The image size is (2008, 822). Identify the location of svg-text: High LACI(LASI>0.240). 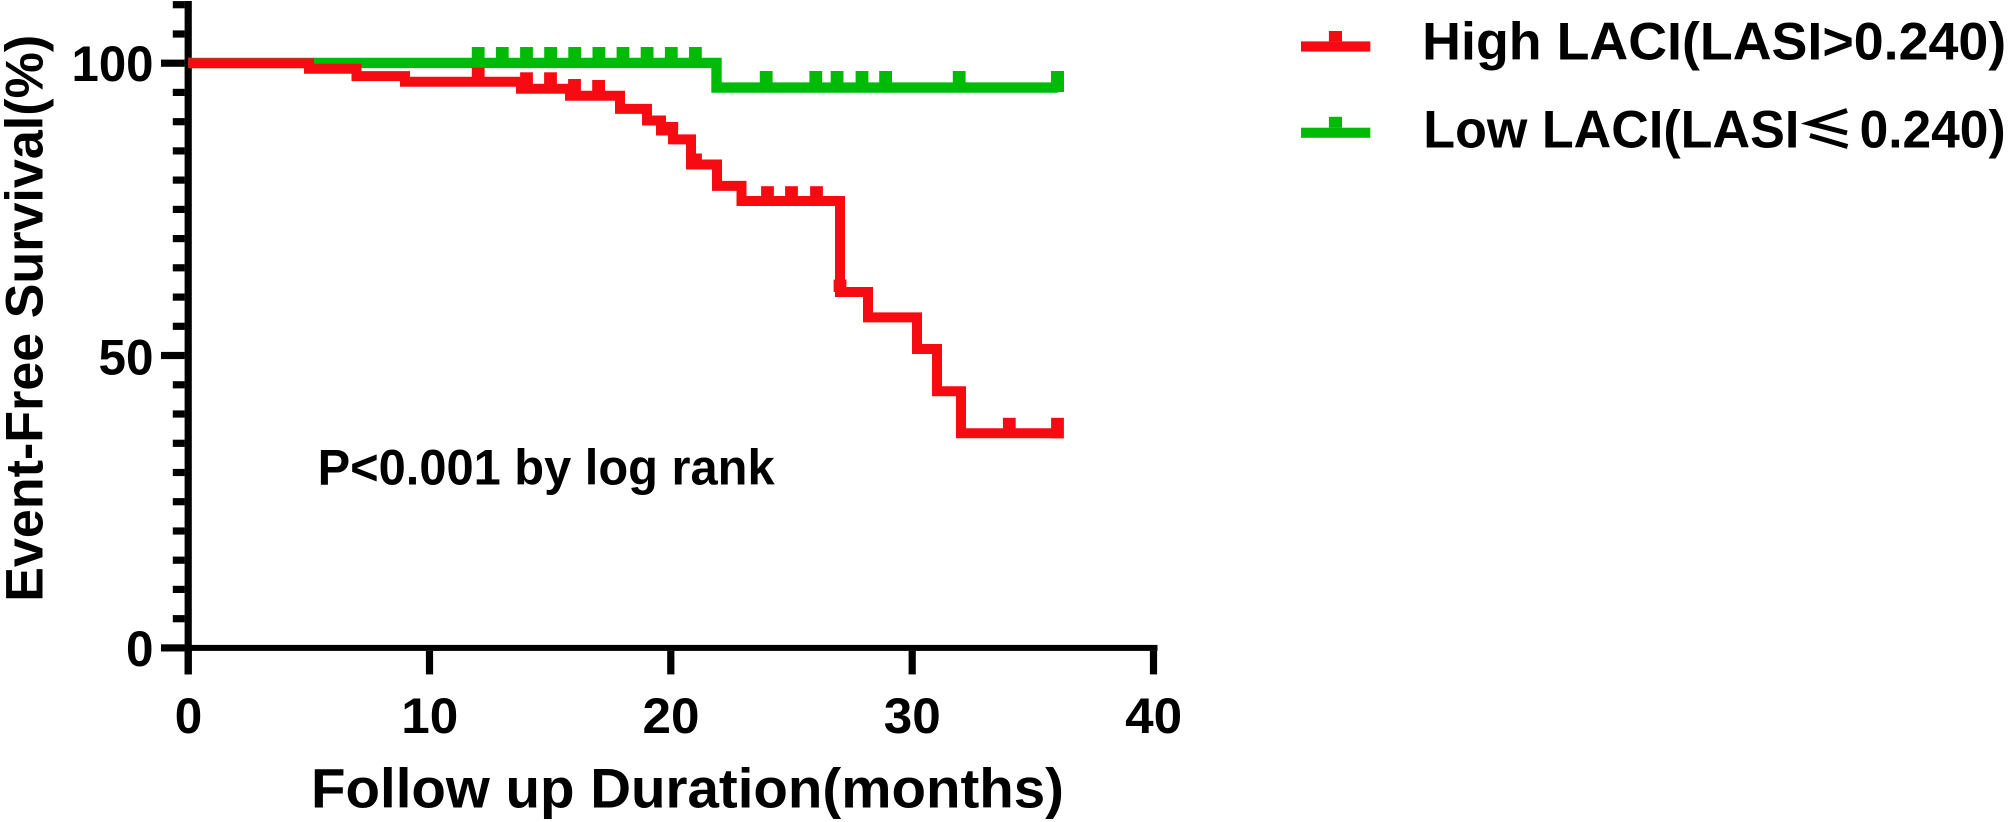
(1714, 42).